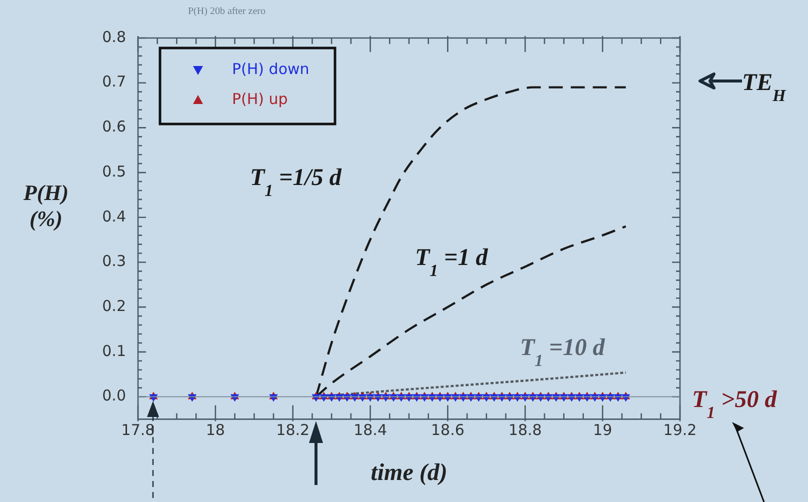  What do you see at coordinates (114, 261) in the screenshot?
I see `y-tick-label: 0.3` at bounding box center [114, 261].